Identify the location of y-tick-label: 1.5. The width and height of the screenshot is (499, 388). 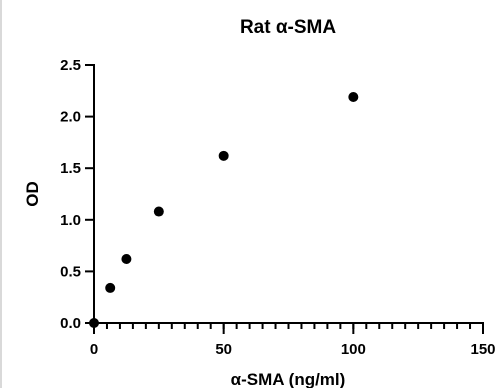
(70, 168).